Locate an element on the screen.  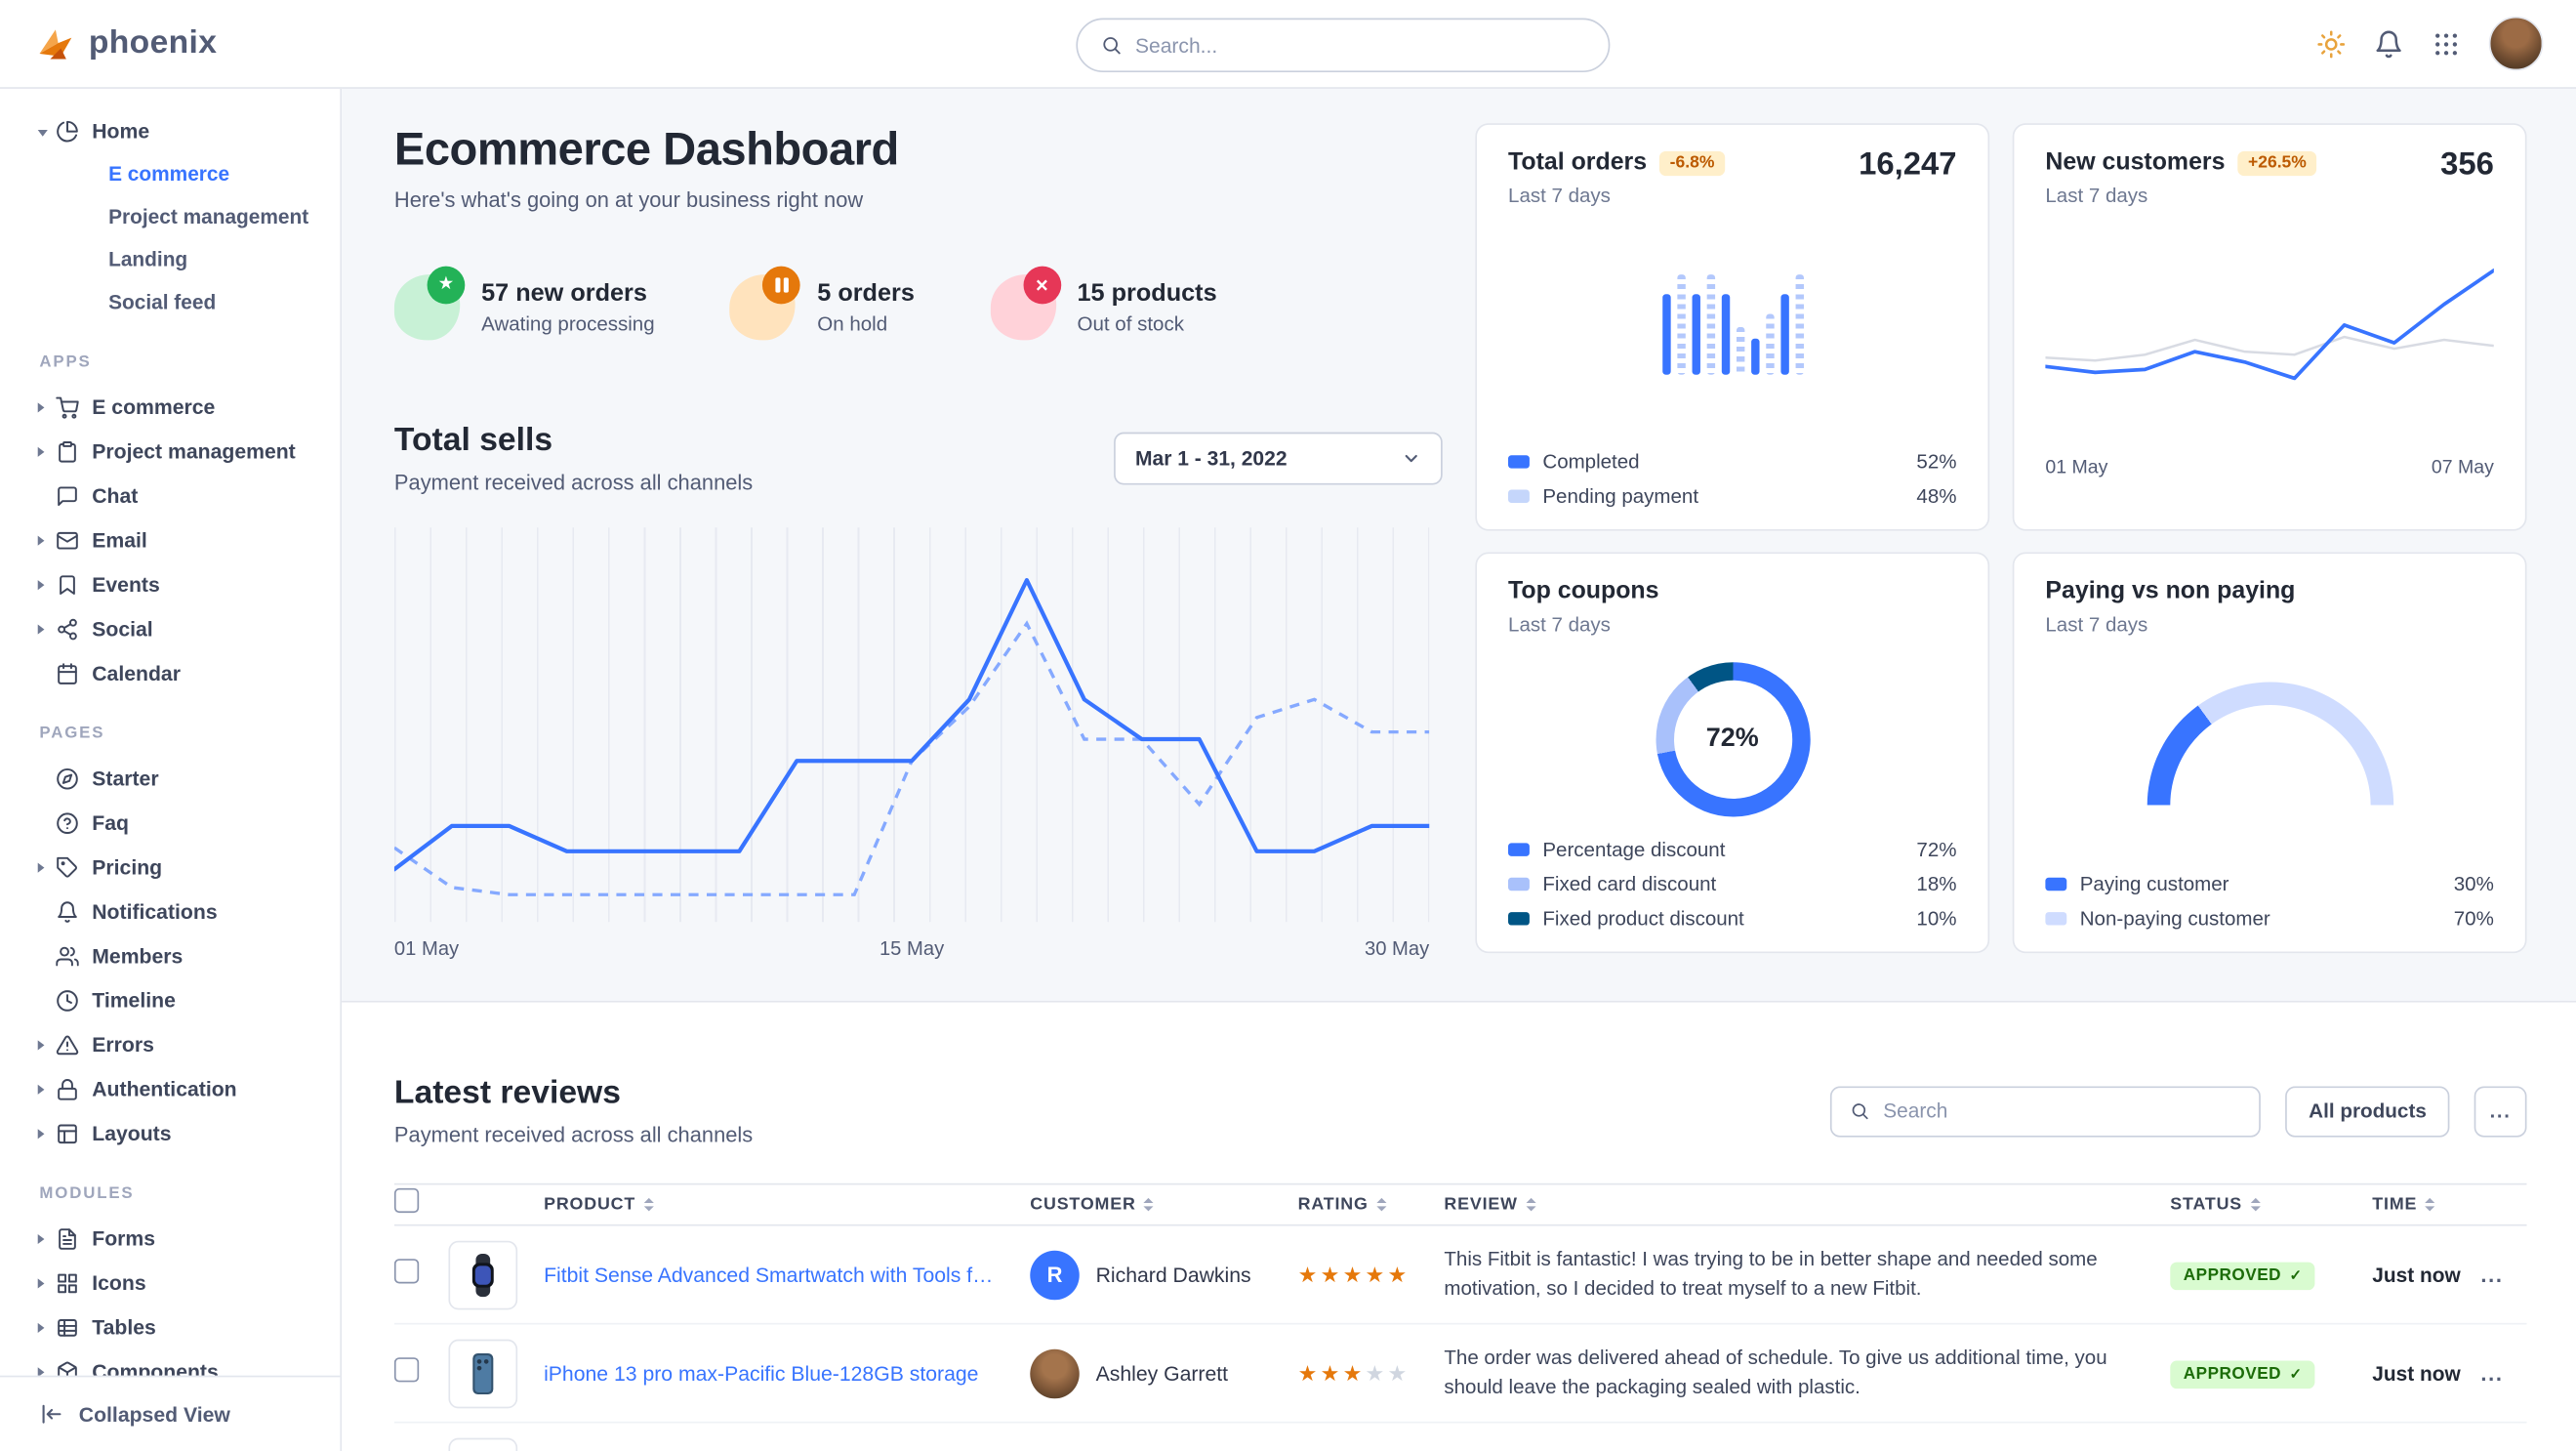
baseline-line is located at coordinates (2270, 348).